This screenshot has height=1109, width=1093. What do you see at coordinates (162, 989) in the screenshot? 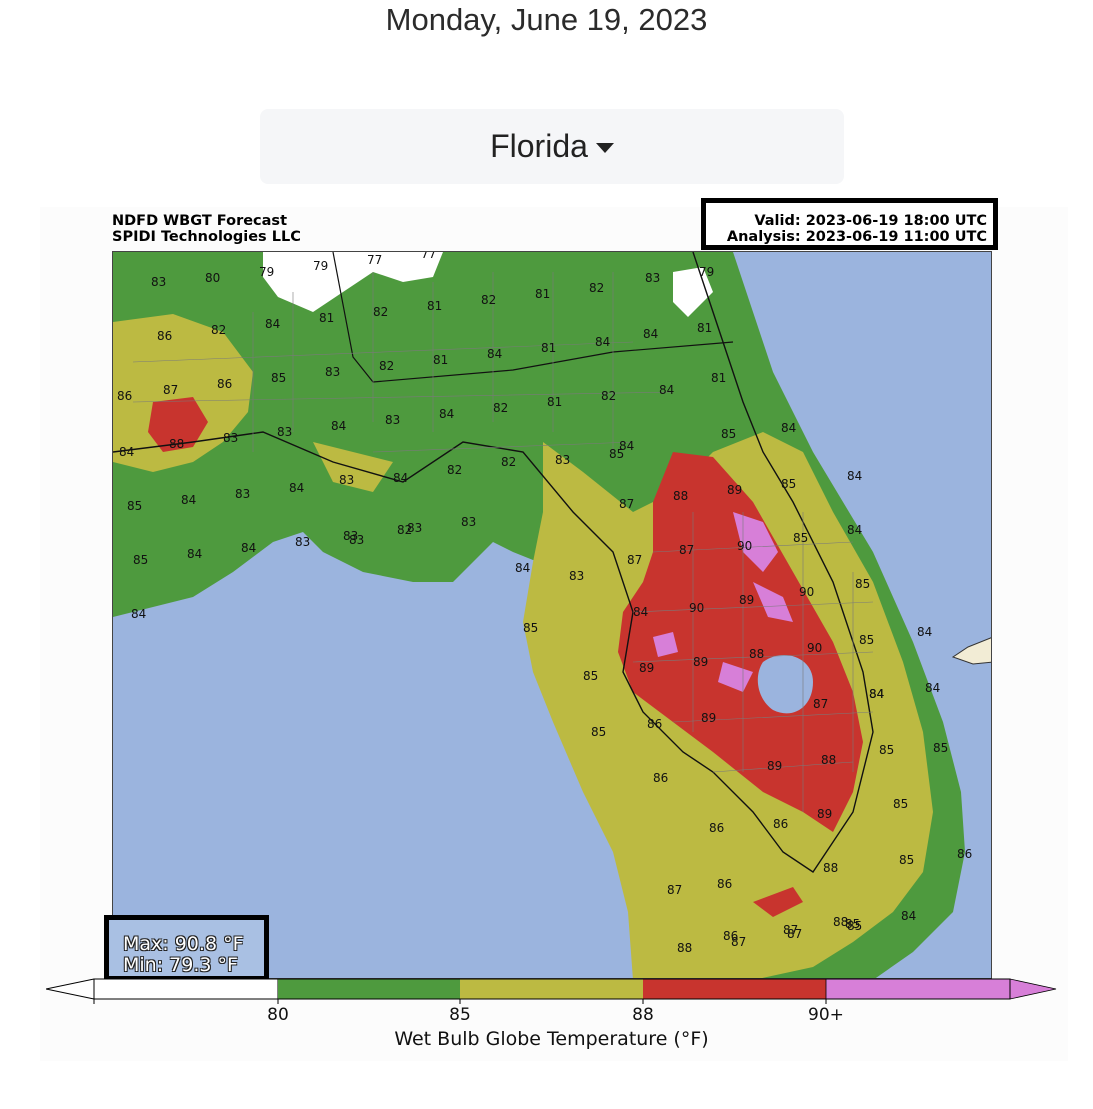
I see `colorbar-below-extension` at bounding box center [162, 989].